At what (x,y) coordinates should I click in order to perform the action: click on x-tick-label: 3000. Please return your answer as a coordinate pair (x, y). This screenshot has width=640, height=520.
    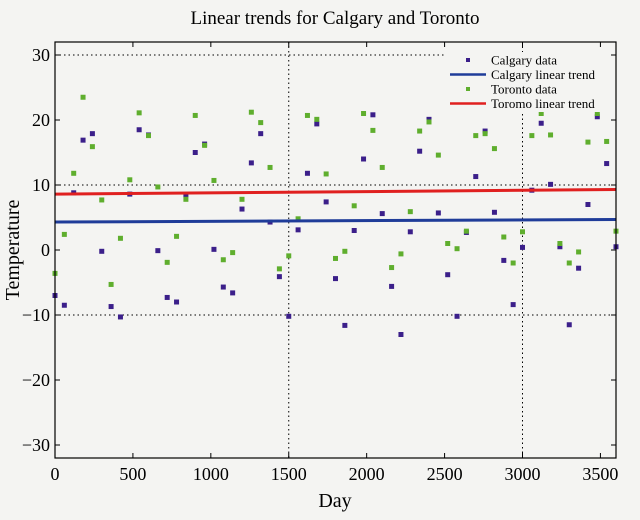
    Looking at the image, I should click on (523, 474).